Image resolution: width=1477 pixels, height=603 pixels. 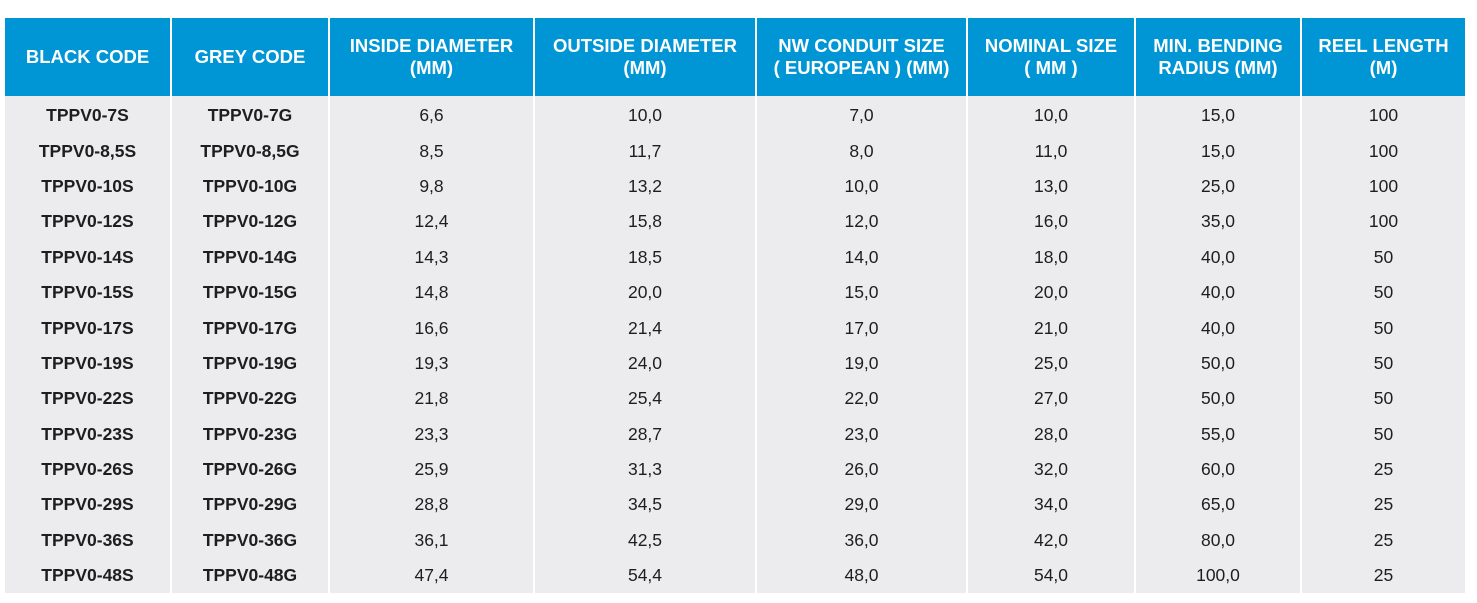 What do you see at coordinates (1052, 257) in the screenshot?
I see `nominal-size-cell: 18,0` at bounding box center [1052, 257].